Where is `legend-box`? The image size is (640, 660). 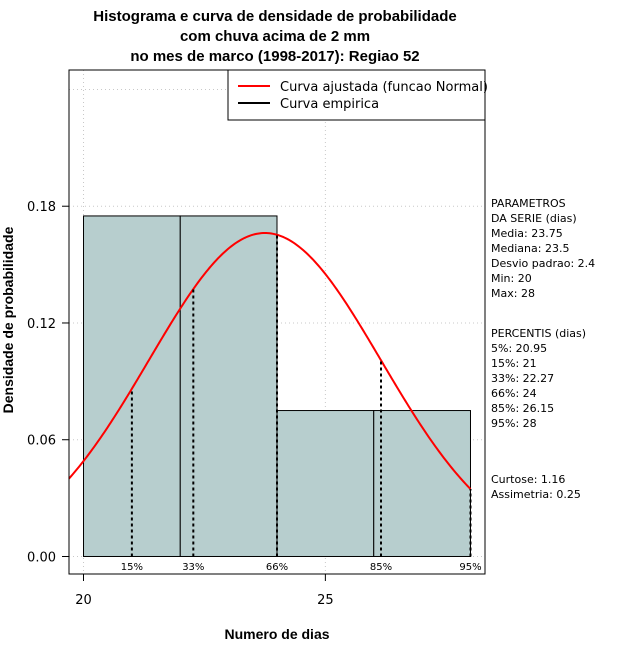 legend-box is located at coordinates (356, 95).